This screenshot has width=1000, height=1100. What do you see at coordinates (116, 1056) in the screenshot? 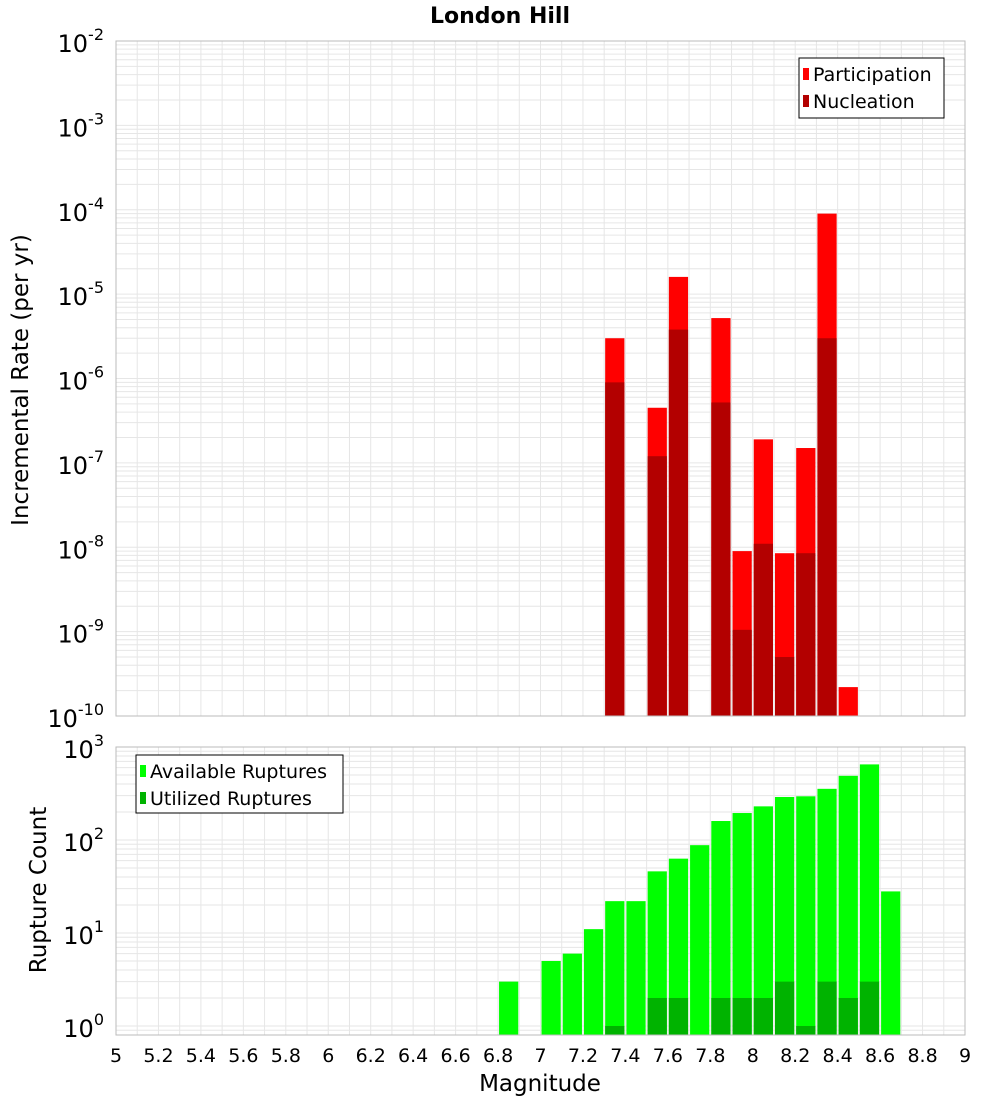
I see `x-tick-label: 5` at bounding box center [116, 1056].